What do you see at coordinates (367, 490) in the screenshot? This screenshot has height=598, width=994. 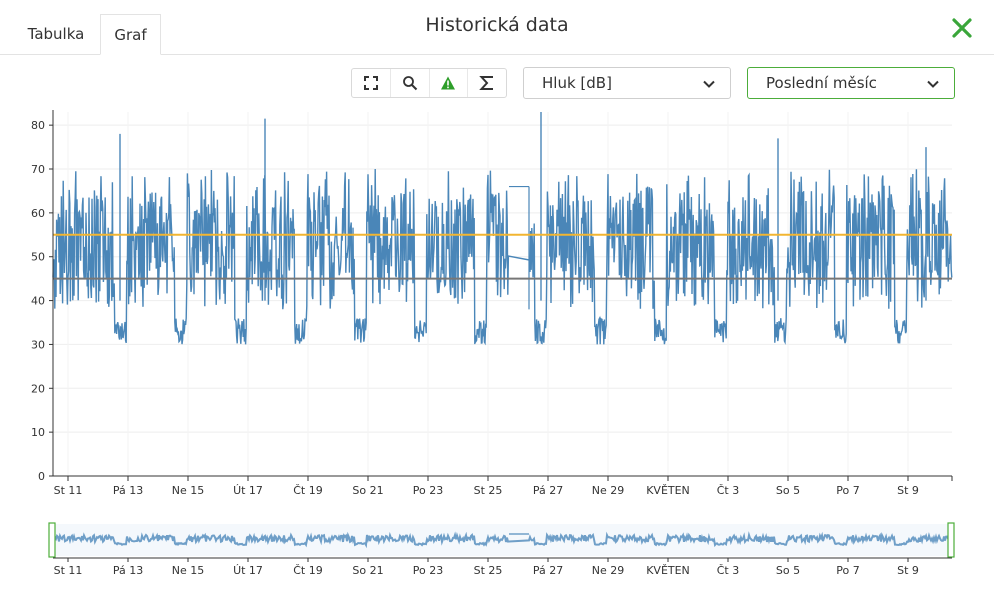 I see `x-tick-label: So 21` at bounding box center [367, 490].